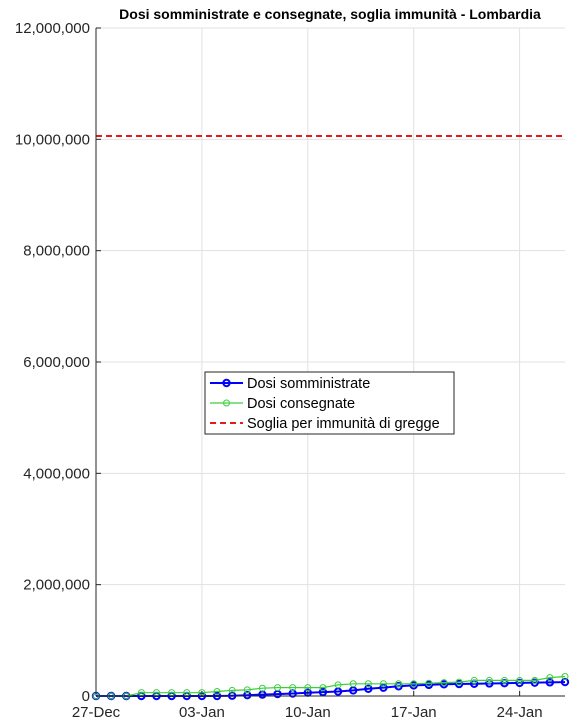 Image resolution: width=572 pixels, height=722 pixels. I want to click on legend-label: Dosi consegnate, so click(301, 404).